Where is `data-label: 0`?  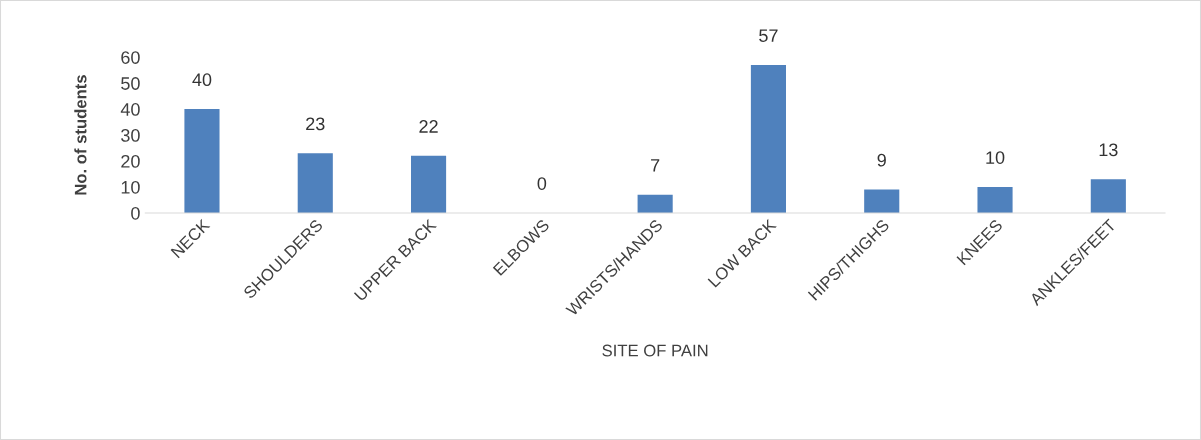 data-label: 0 is located at coordinates (542, 183).